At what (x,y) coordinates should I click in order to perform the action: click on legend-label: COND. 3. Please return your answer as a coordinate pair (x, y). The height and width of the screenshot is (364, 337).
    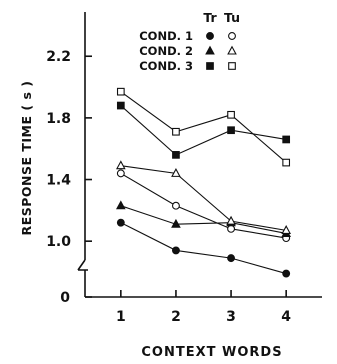
    Looking at the image, I should click on (166, 66).